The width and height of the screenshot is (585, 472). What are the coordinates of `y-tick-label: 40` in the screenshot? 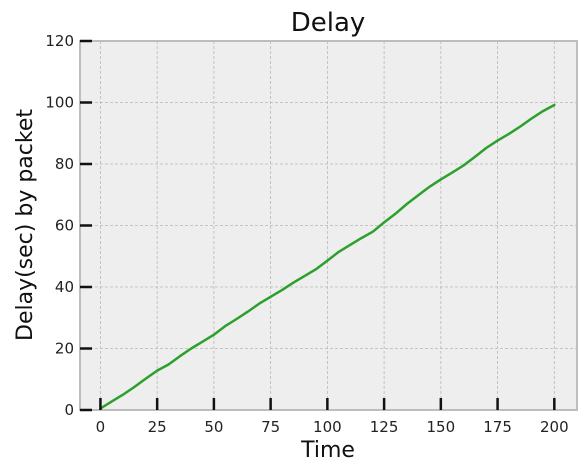 It's located at (64, 287).